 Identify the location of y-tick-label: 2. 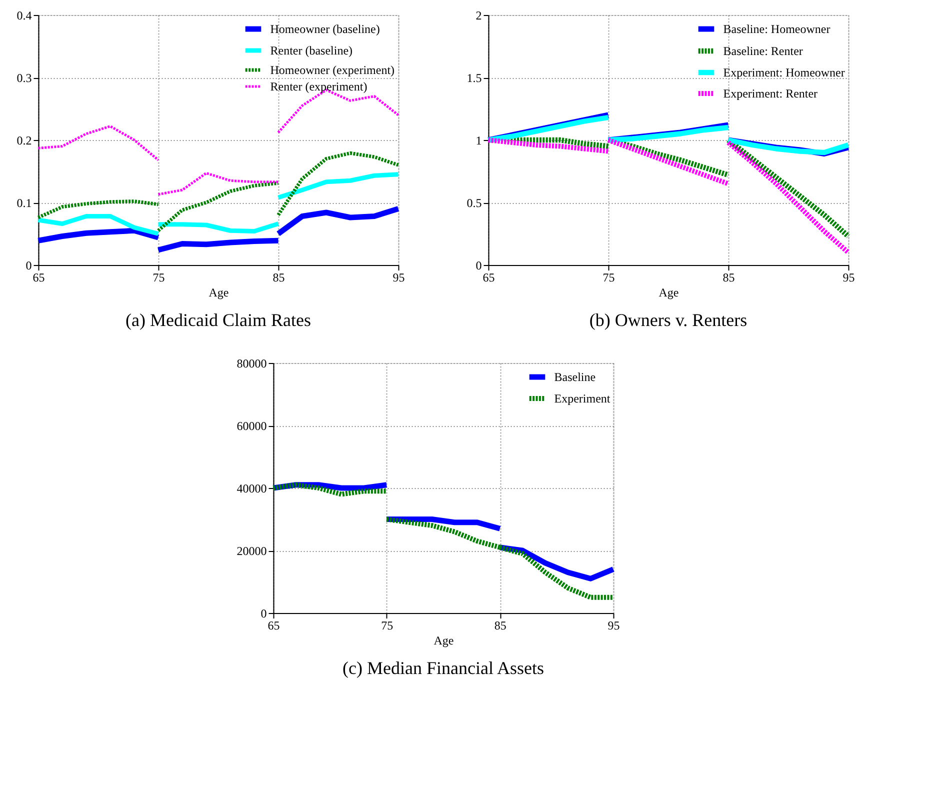
(479, 15).